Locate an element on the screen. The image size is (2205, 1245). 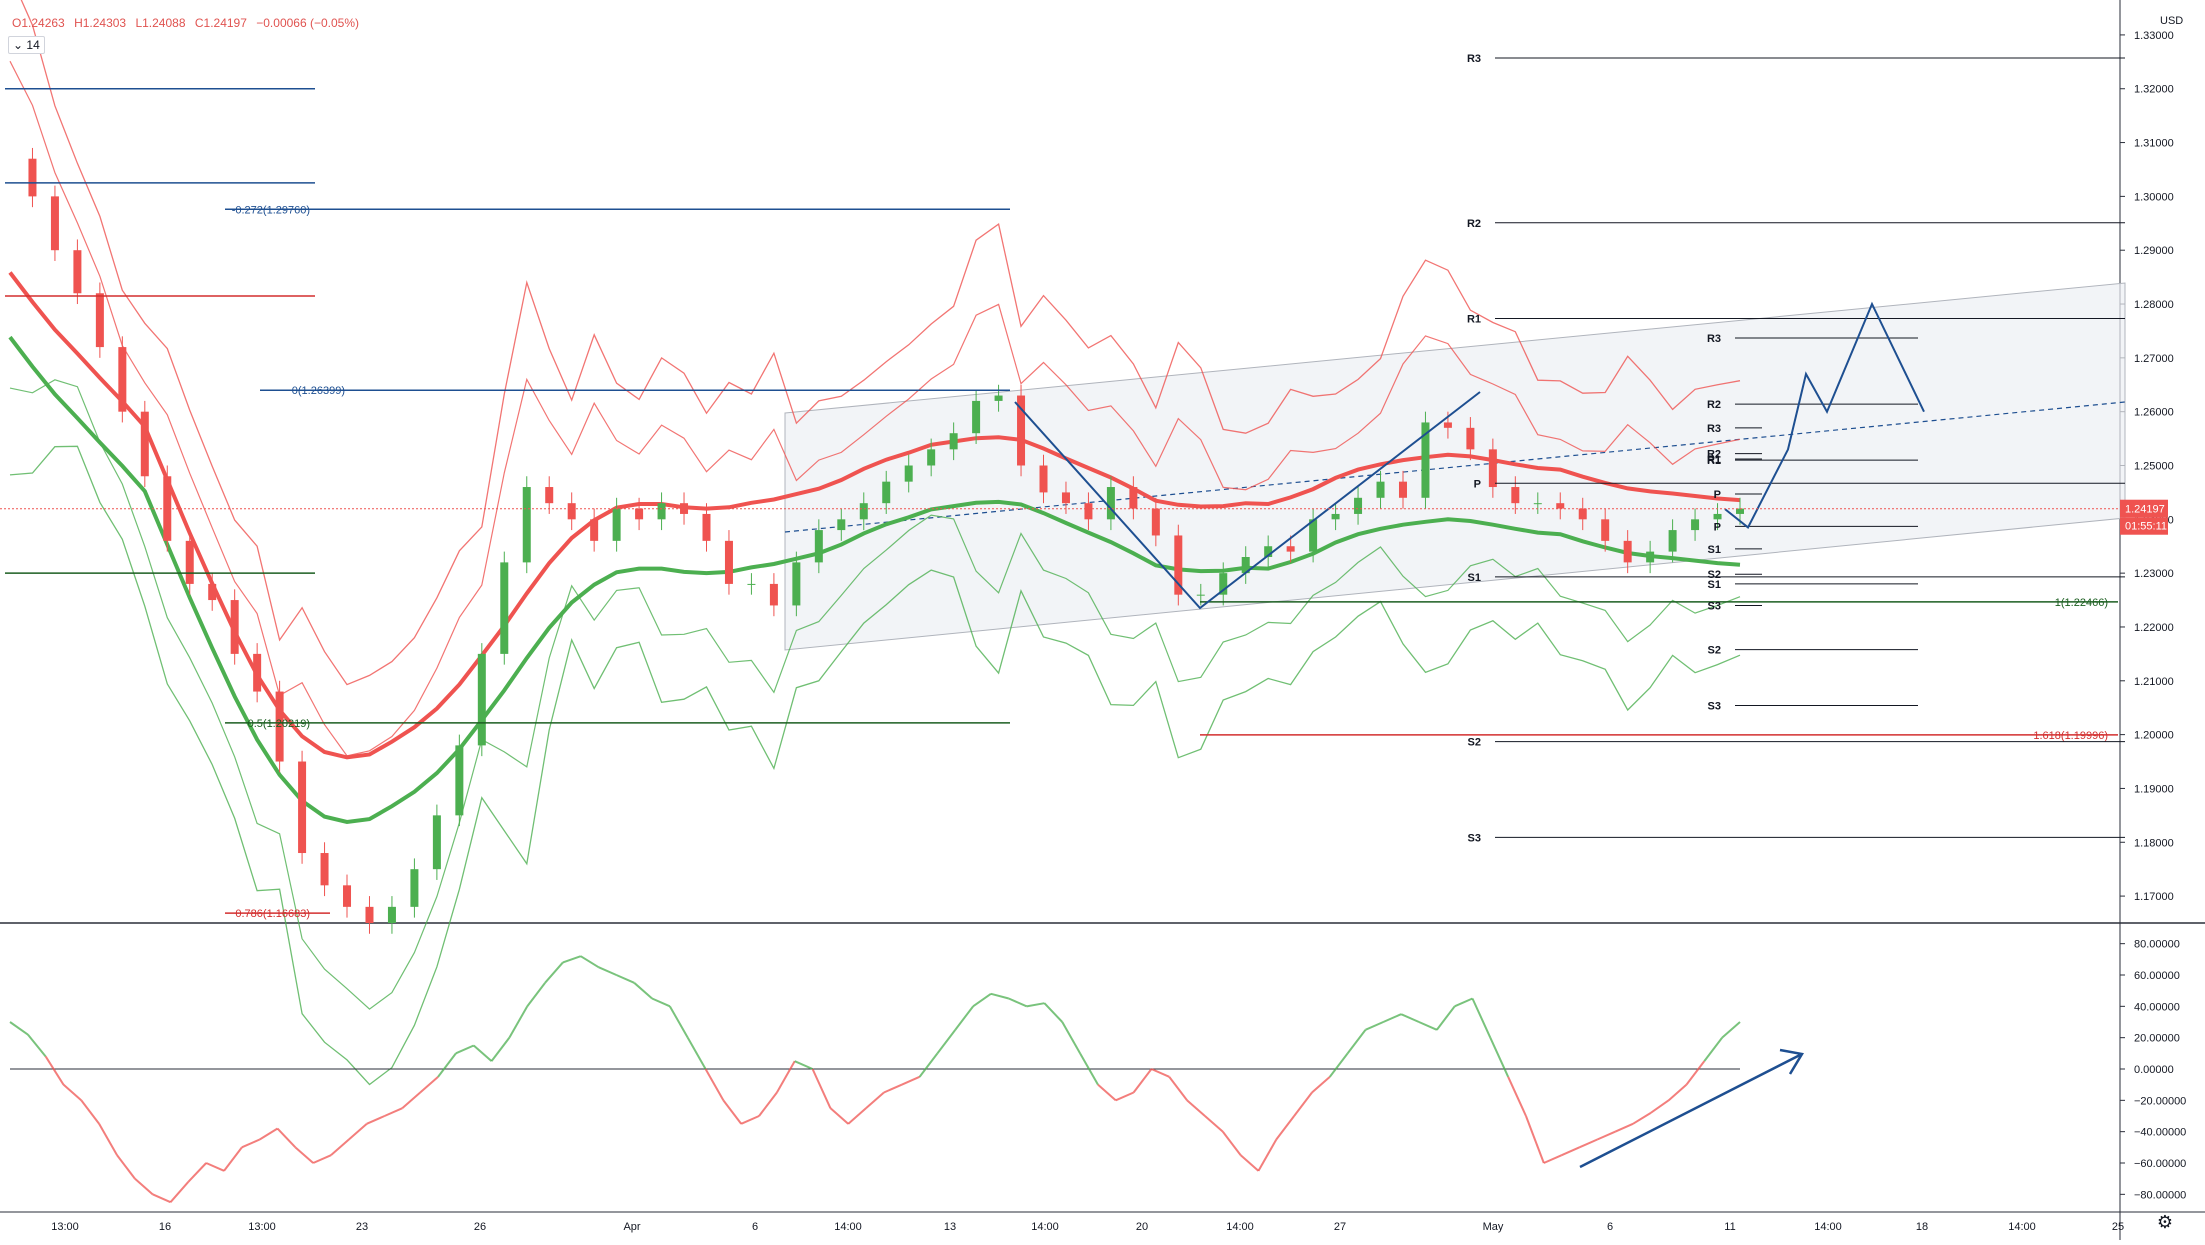
weekly-pivot-label: R1 is located at coordinates (1714, 461).